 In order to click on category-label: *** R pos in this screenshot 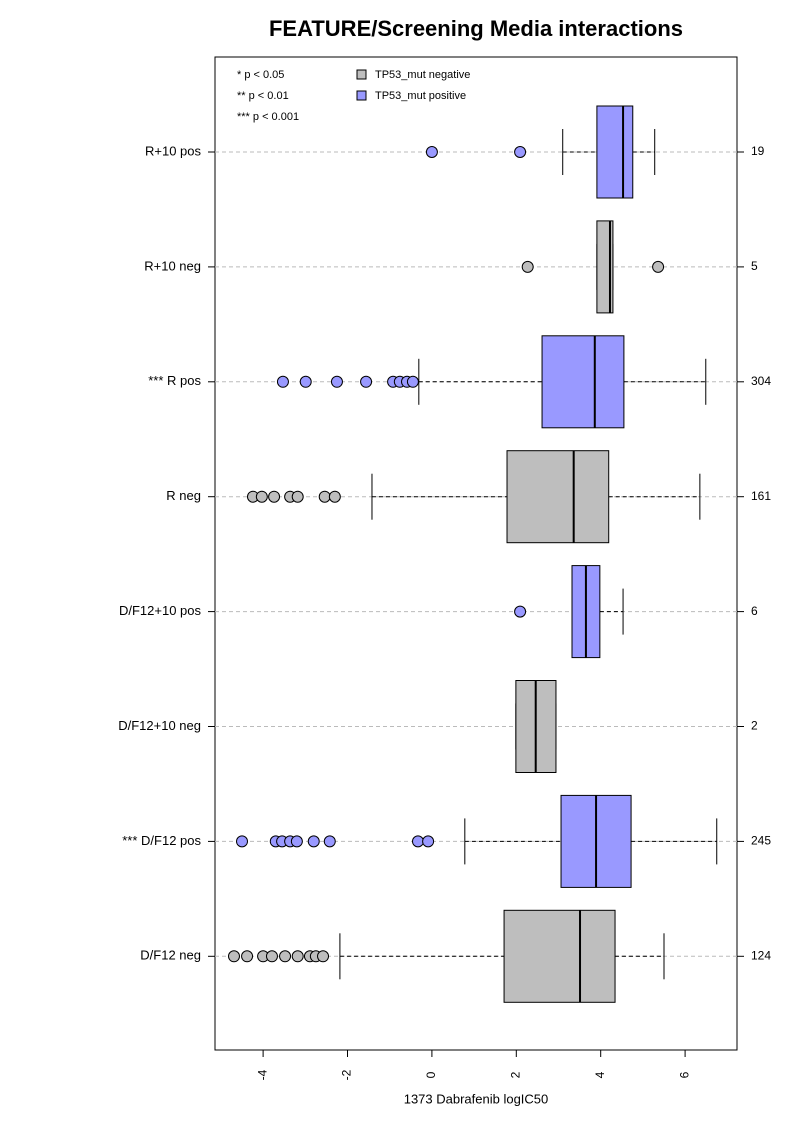, I will do `click(174, 380)`.